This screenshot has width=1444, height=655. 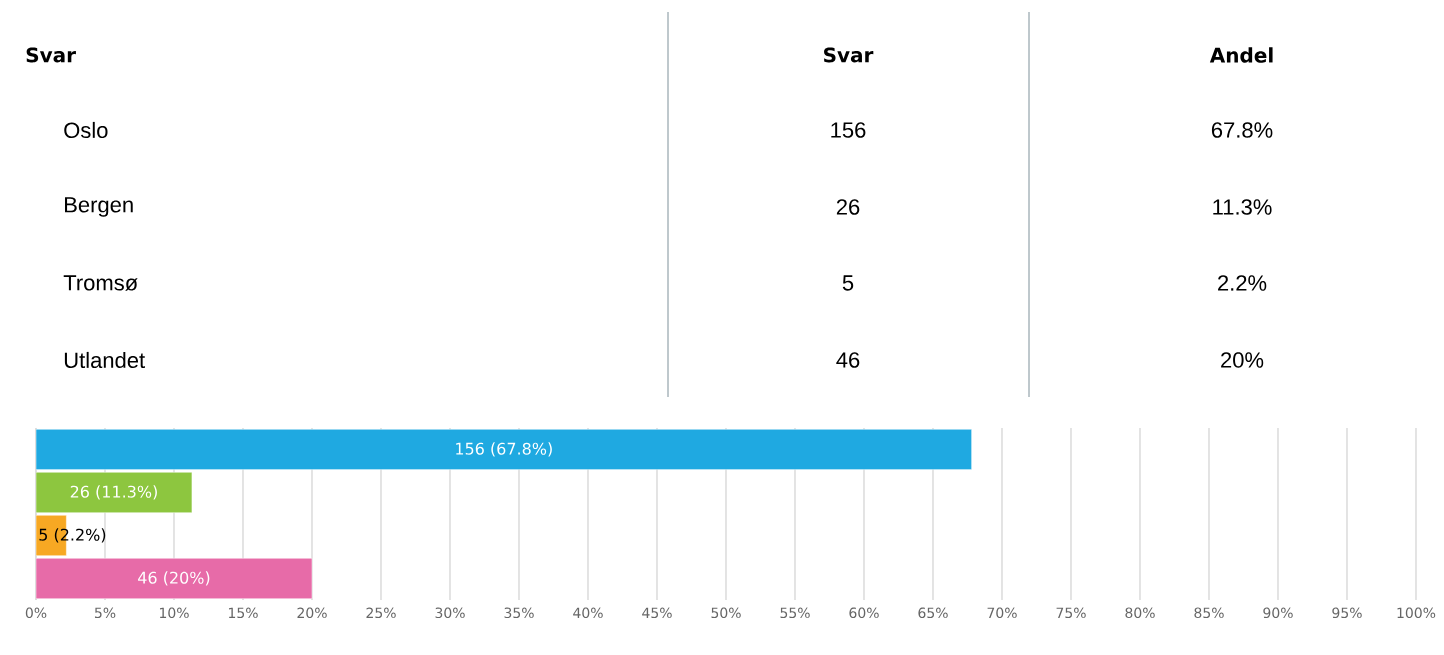 I want to click on x-tick-label: 55%, so click(x=795, y=613).